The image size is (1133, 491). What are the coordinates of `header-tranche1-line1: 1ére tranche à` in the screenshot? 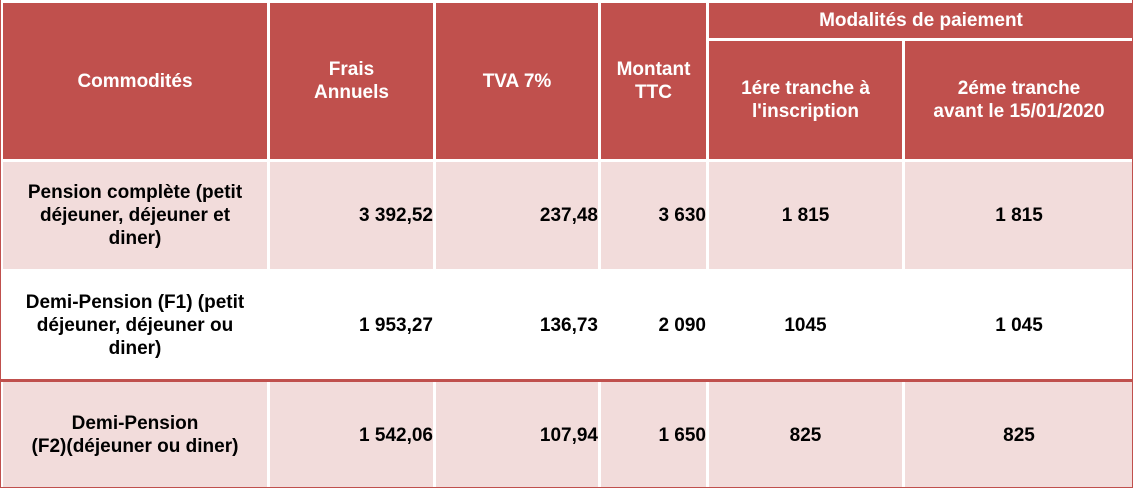 It's located at (805, 88).